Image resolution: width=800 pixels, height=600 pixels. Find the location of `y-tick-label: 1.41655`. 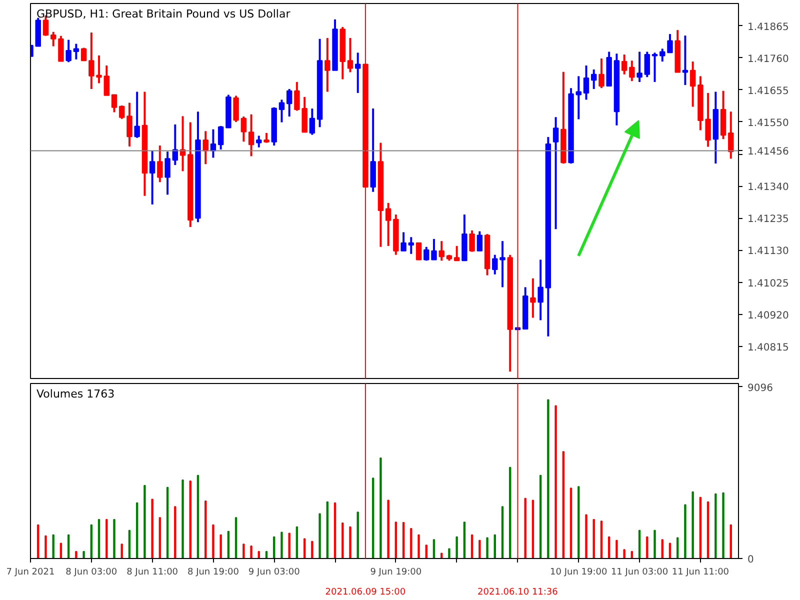

y-tick-label: 1.41655 is located at coordinates (768, 91).